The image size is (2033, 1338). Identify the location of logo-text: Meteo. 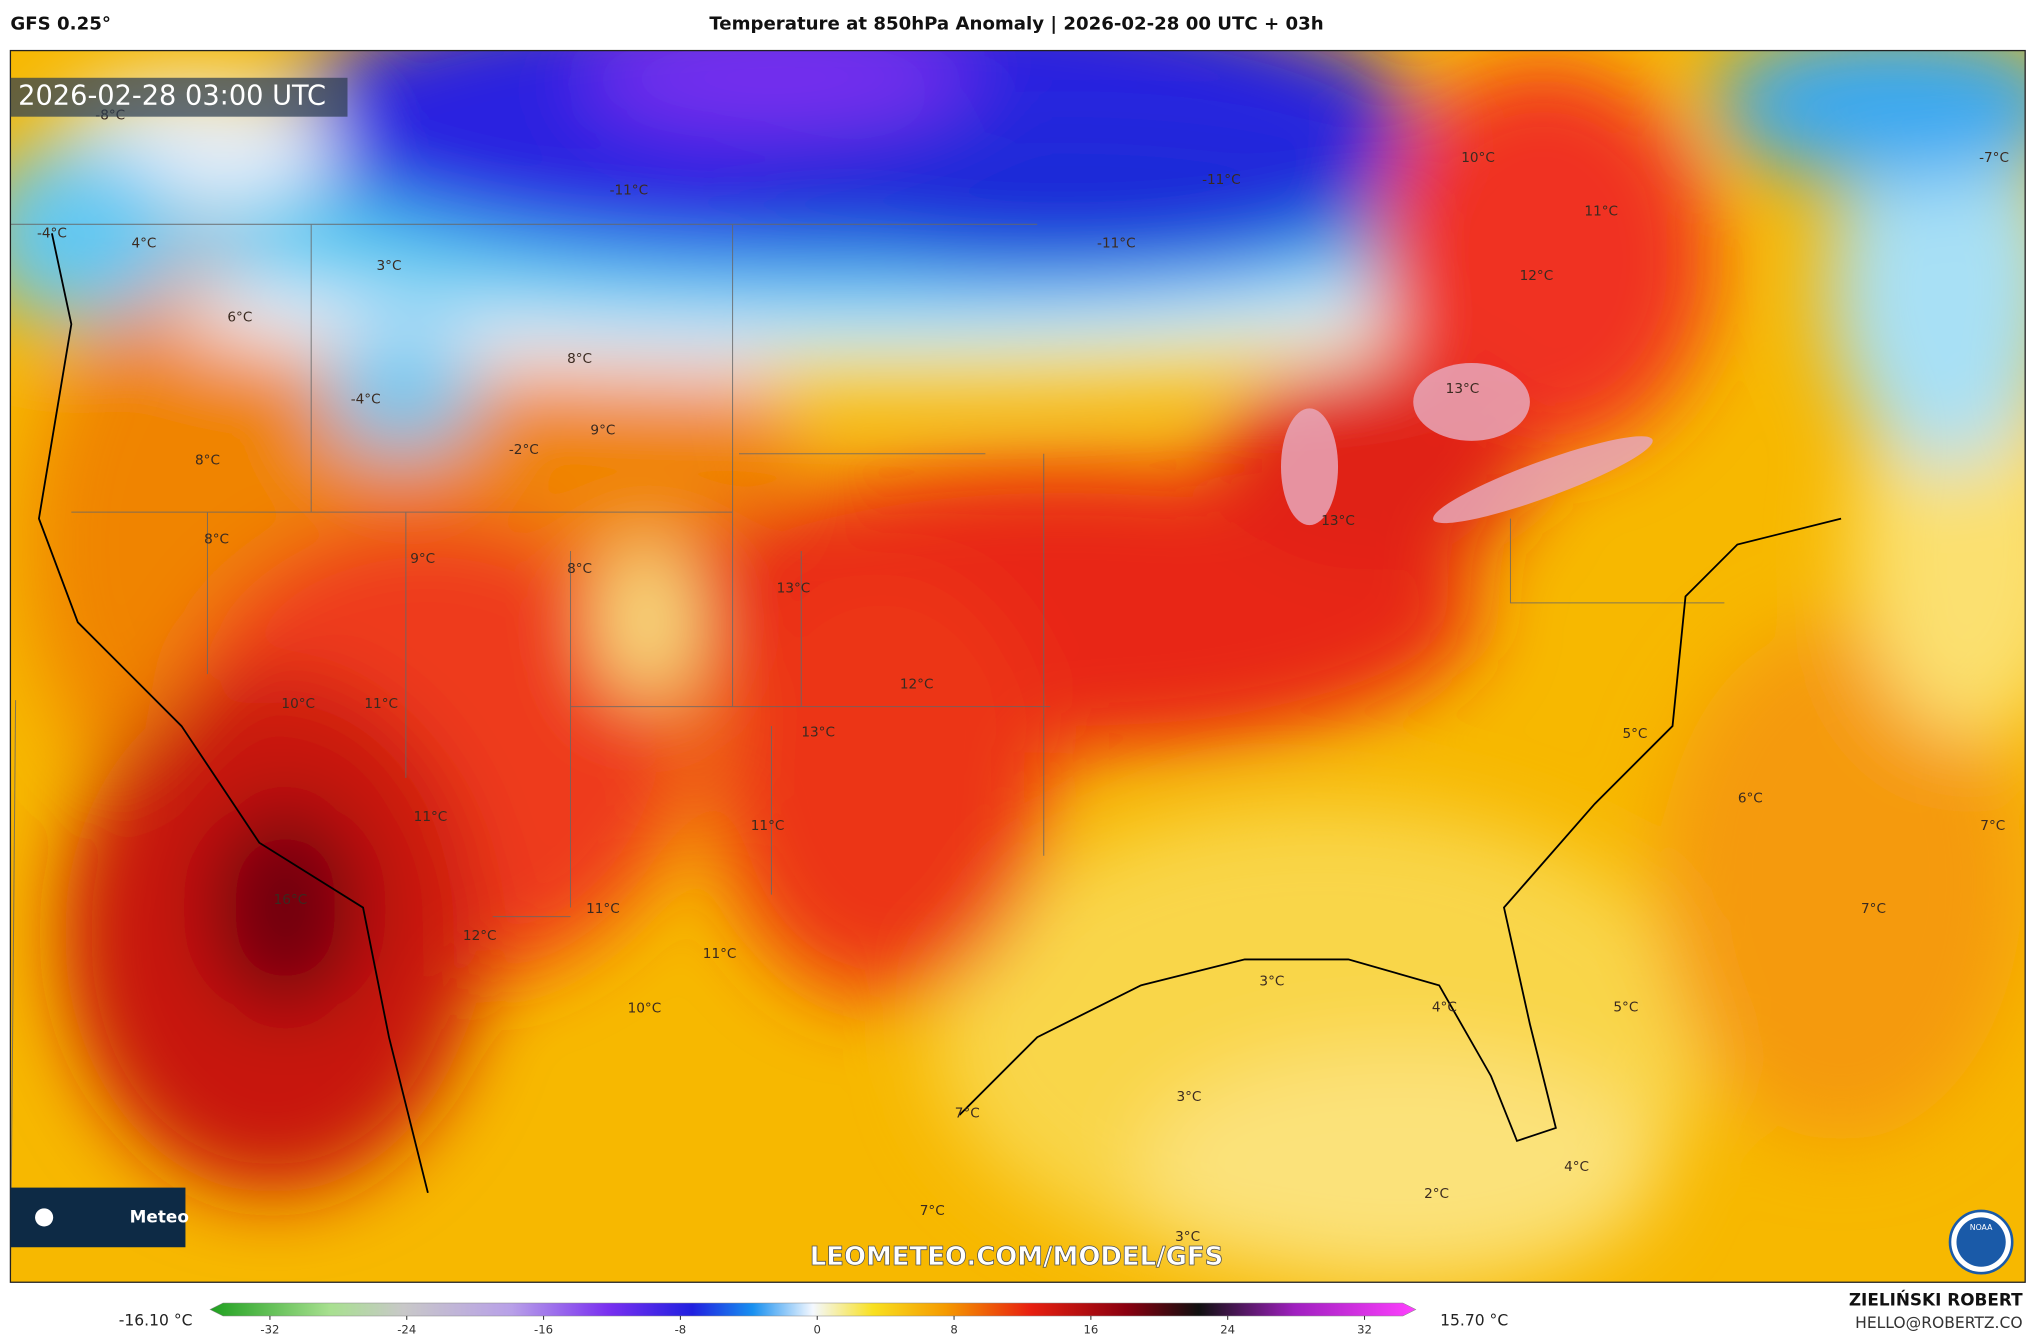
(159, 1216).